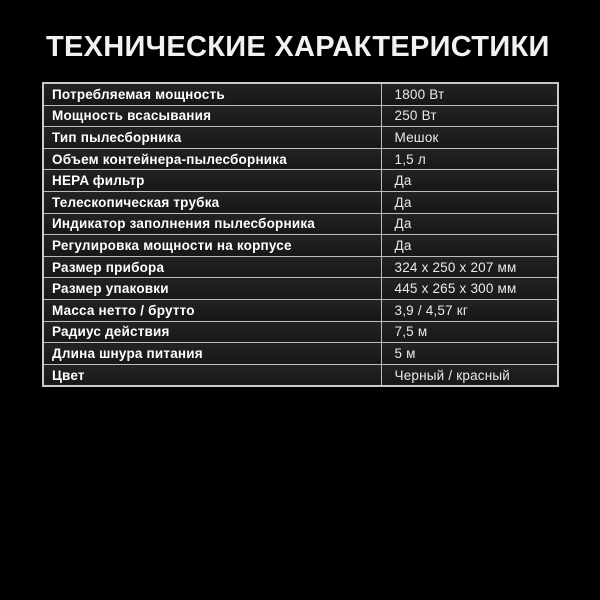 The image size is (600, 600). I want to click on table-row: Индикатор заполнения пылесборника Да, so click(300, 224).